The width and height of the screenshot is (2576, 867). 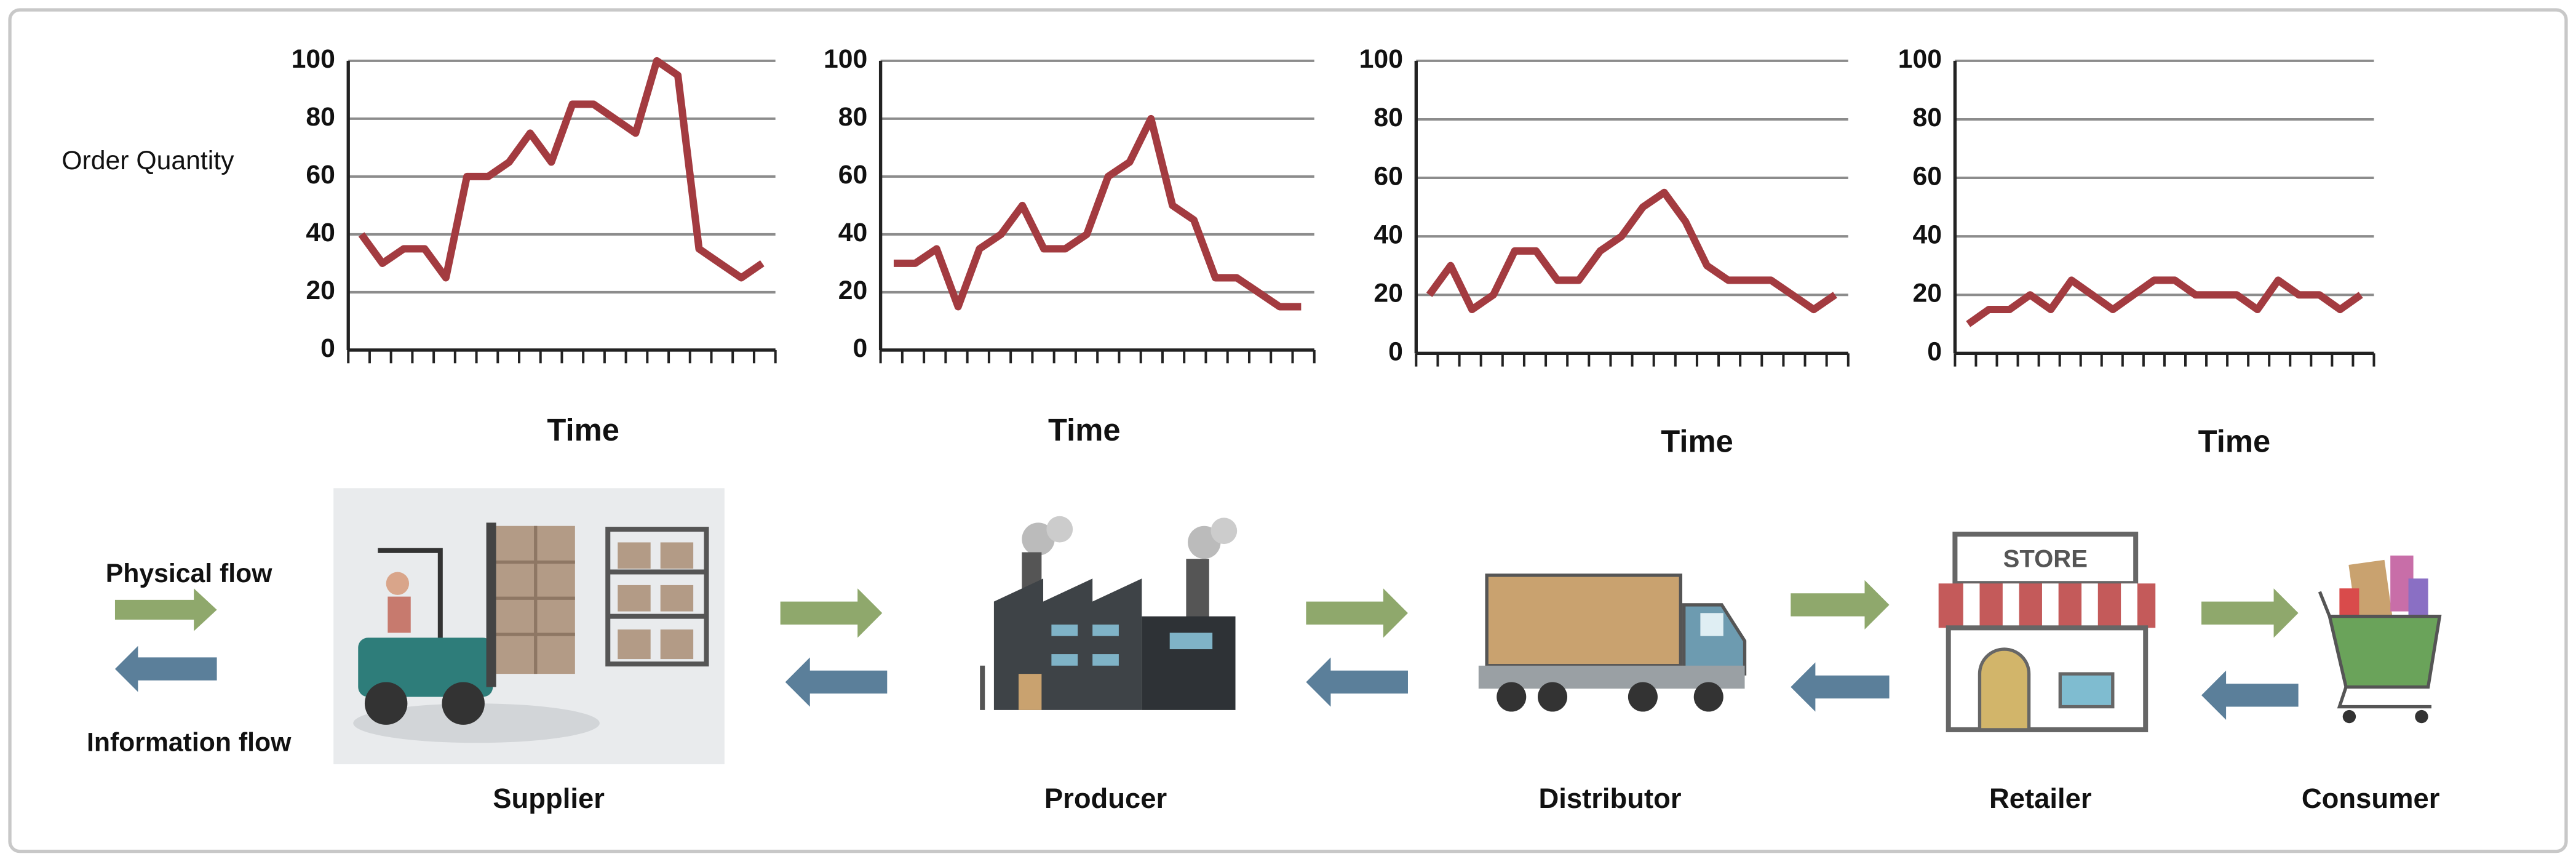 What do you see at coordinates (549, 798) in the screenshot?
I see `node-label: Supplier` at bounding box center [549, 798].